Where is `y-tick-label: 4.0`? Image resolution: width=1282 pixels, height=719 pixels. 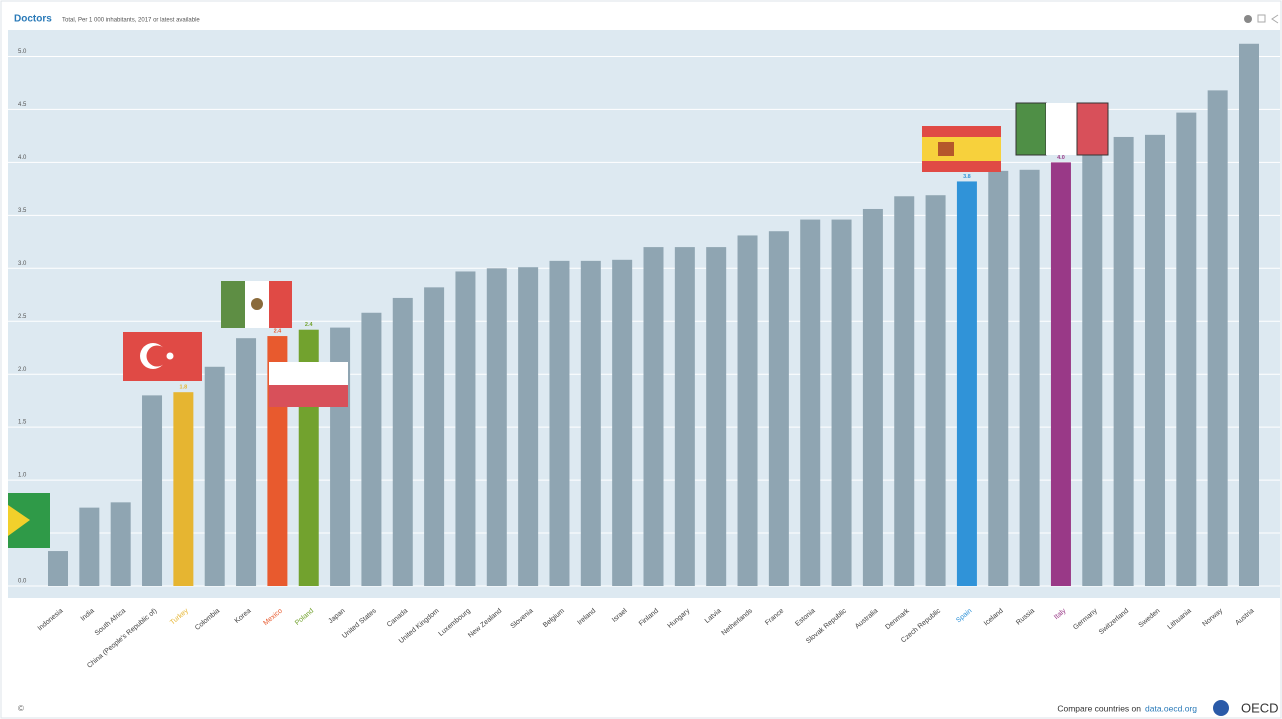
y-tick-label: 4.0 is located at coordinates (22, 158).